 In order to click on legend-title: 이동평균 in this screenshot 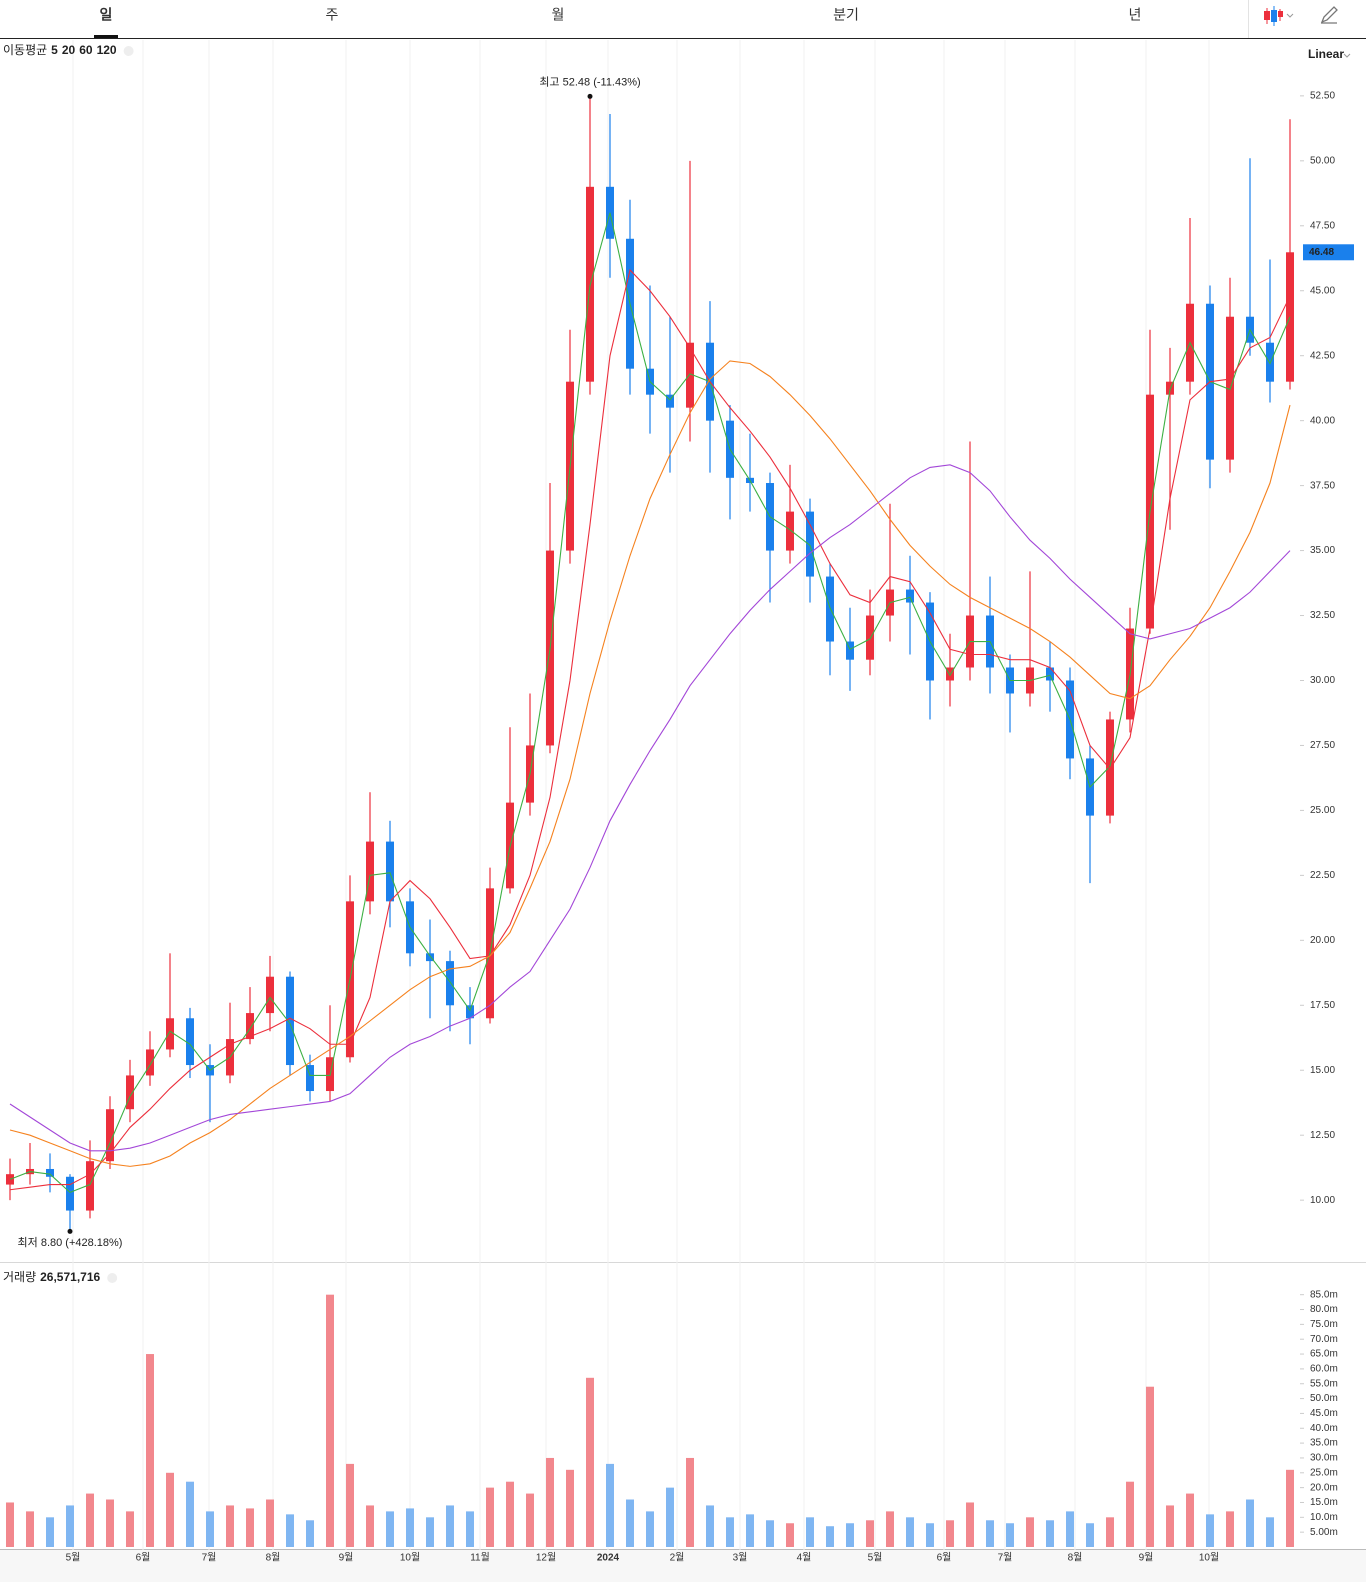, I will do `click(25, 50)`.